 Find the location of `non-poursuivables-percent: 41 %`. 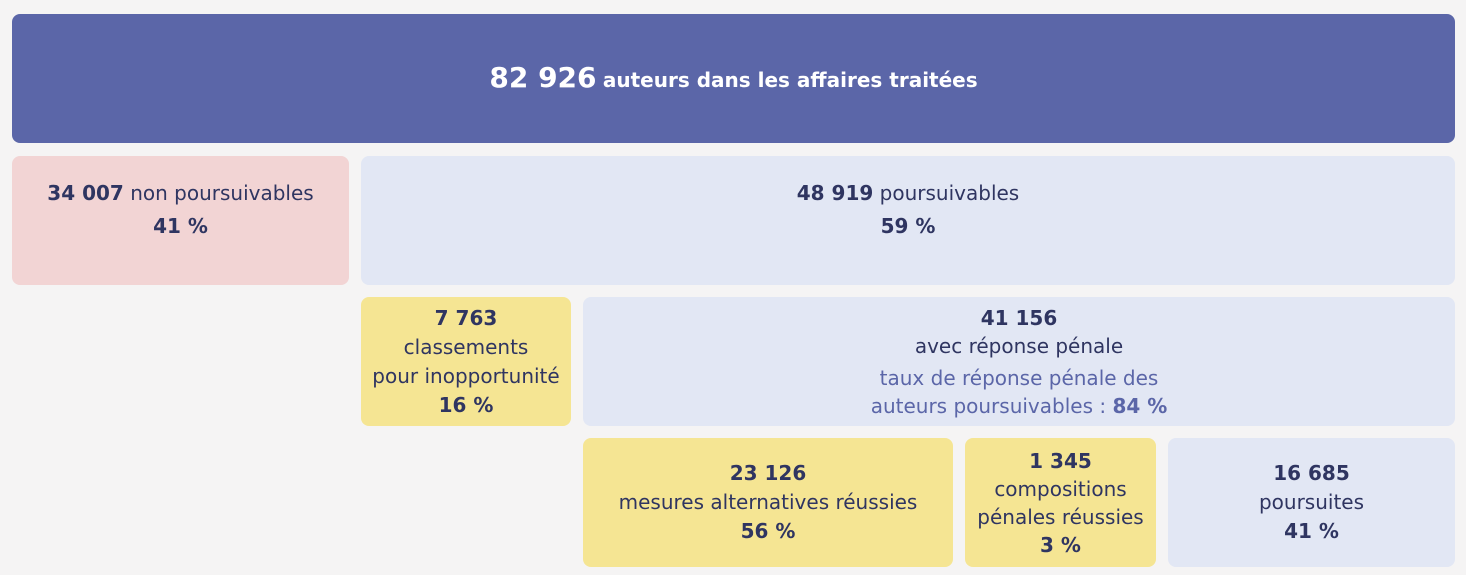

non-poursuivables-percent: 41 % is located at coordinates (180, 225).